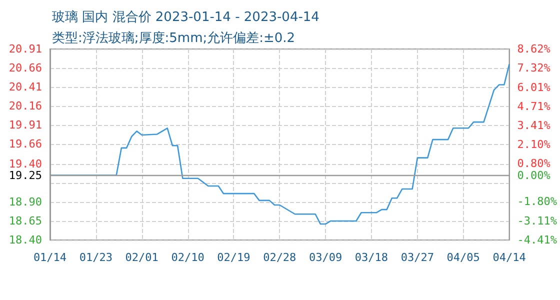  What do you see at coordinates (50, 257) in the screenshot?
I see `x-tick-label: 01/14` at bounding box center [50, 257].